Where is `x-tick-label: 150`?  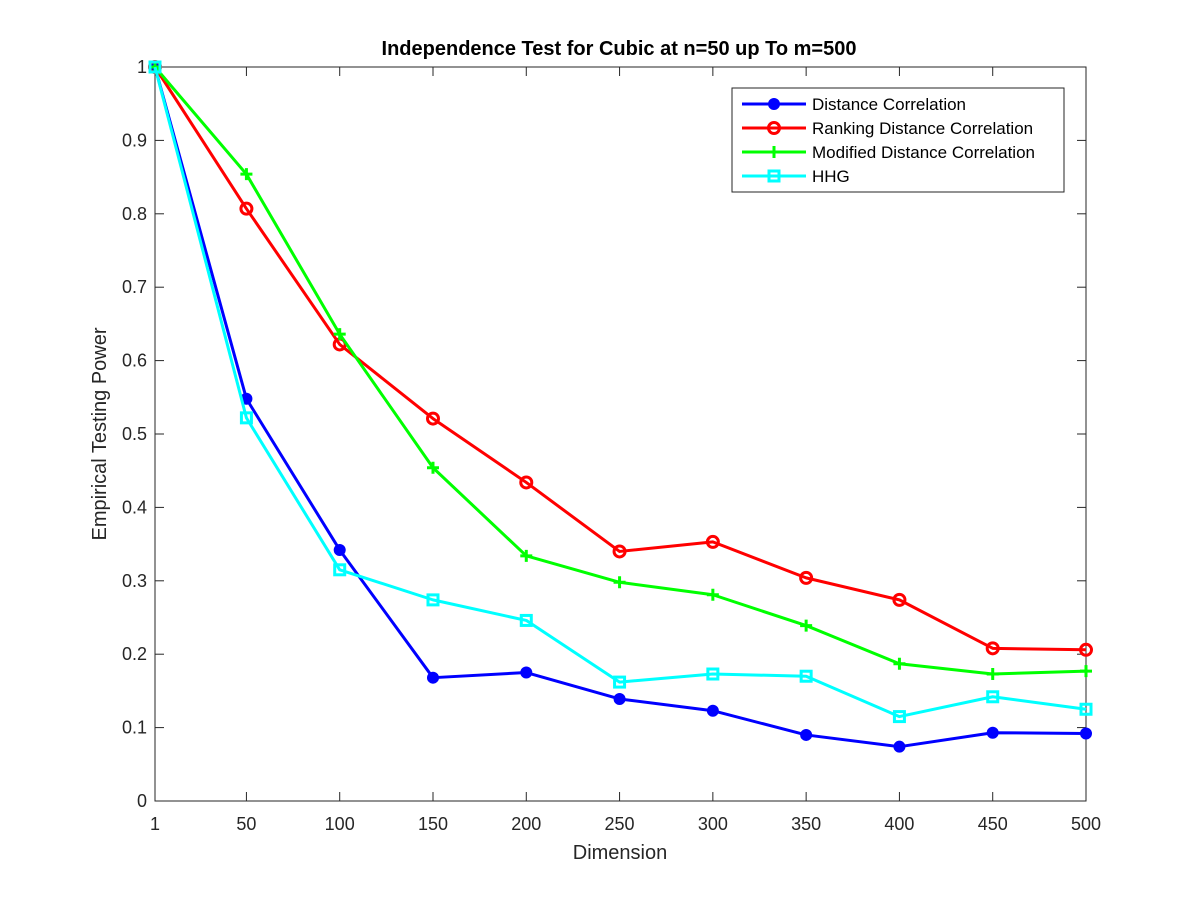
x-tick-label: 150 is located at coordinates (433, 824).